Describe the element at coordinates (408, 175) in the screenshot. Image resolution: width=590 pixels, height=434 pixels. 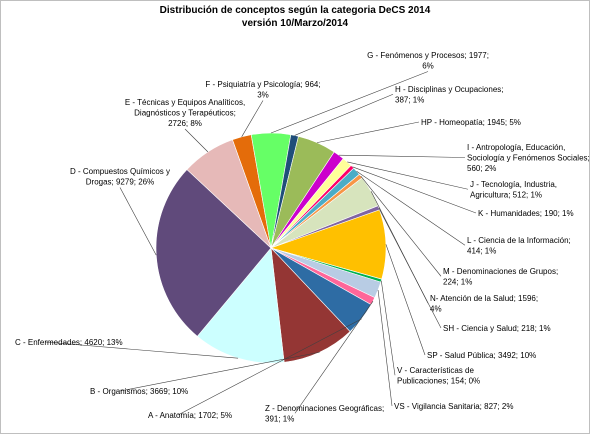
I see `leader-line-j-tecnologia-industria-agricultura` at that location.